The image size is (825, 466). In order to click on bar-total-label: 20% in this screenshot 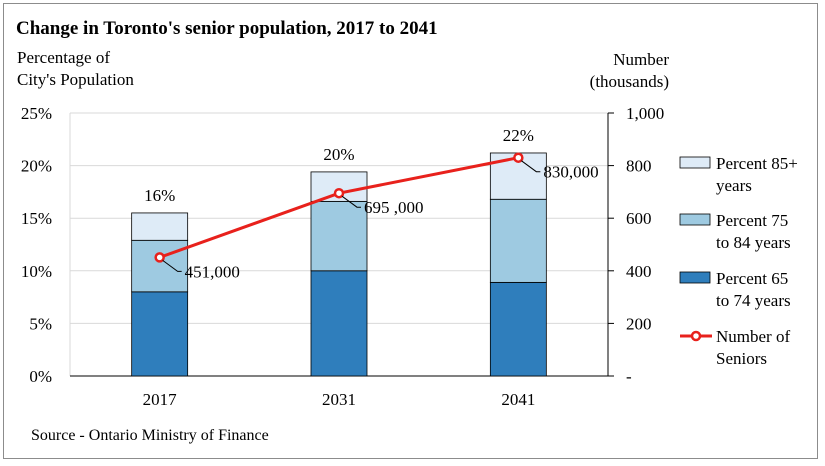, I will do `click(338, 154)`.